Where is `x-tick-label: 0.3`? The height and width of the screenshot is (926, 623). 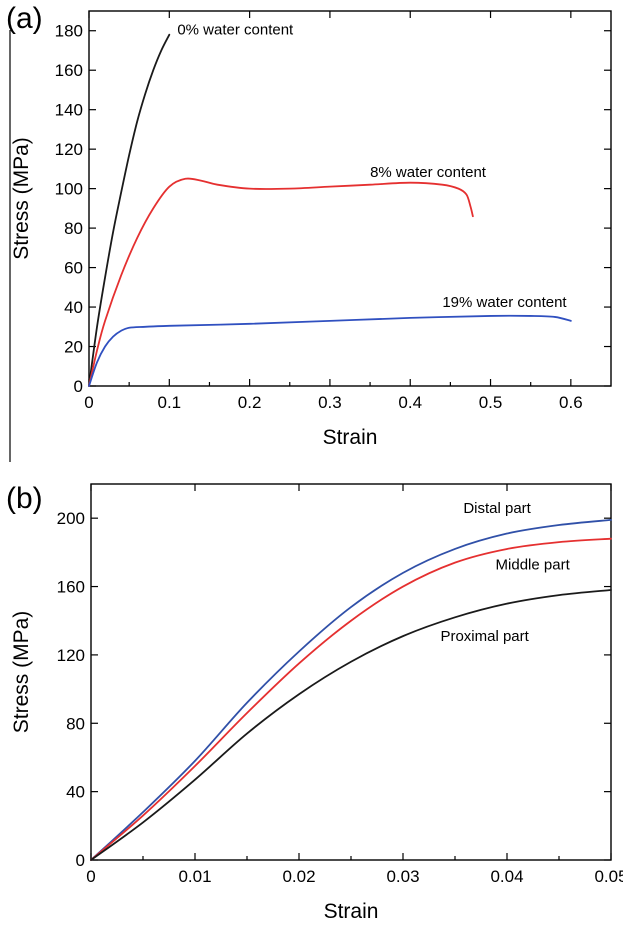 x-tick-label: 0.3 is located at coordinates (330, 402).